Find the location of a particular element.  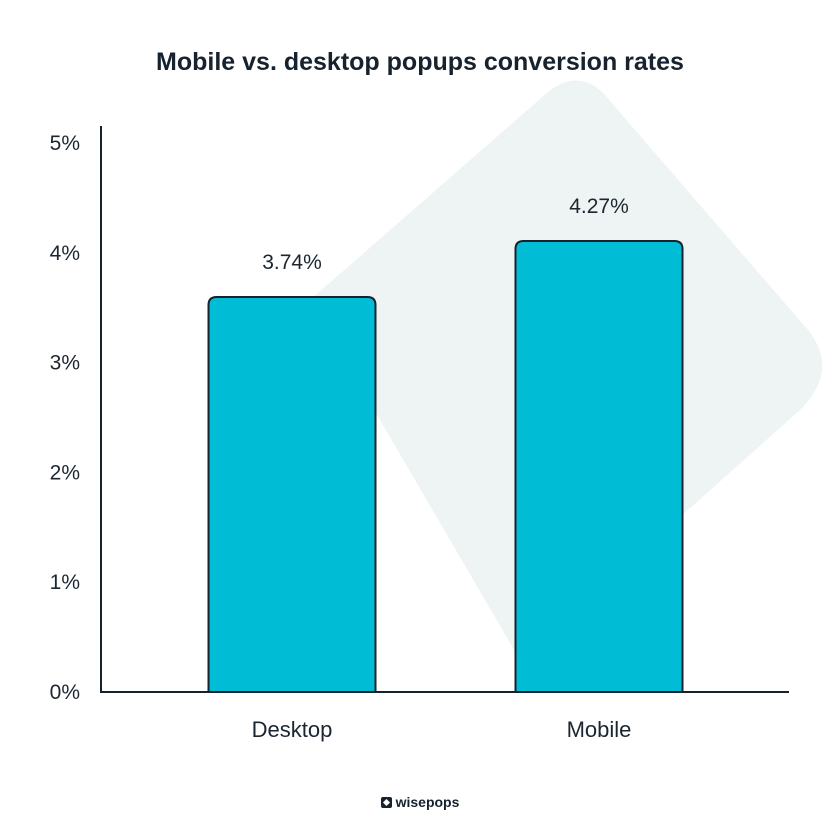

y-tick-label: 2% is located at coordinates (65, 472).